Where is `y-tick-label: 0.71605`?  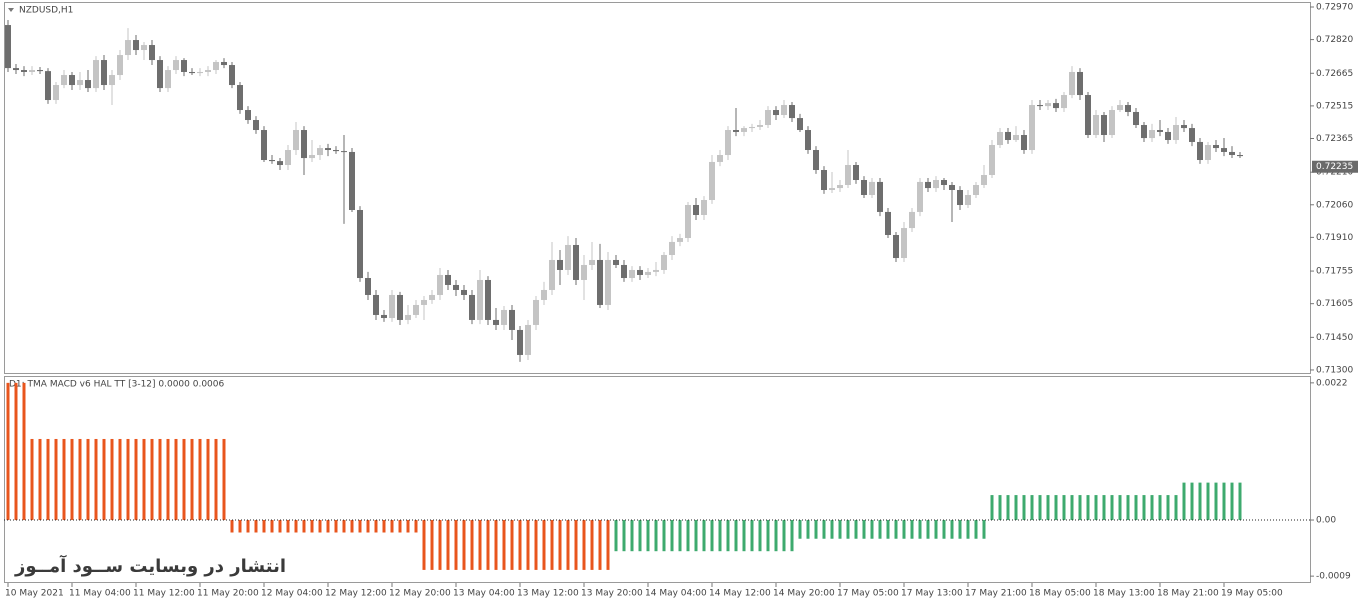
y-tick-label: 0.71605 is located at coordinates (1334, 304).